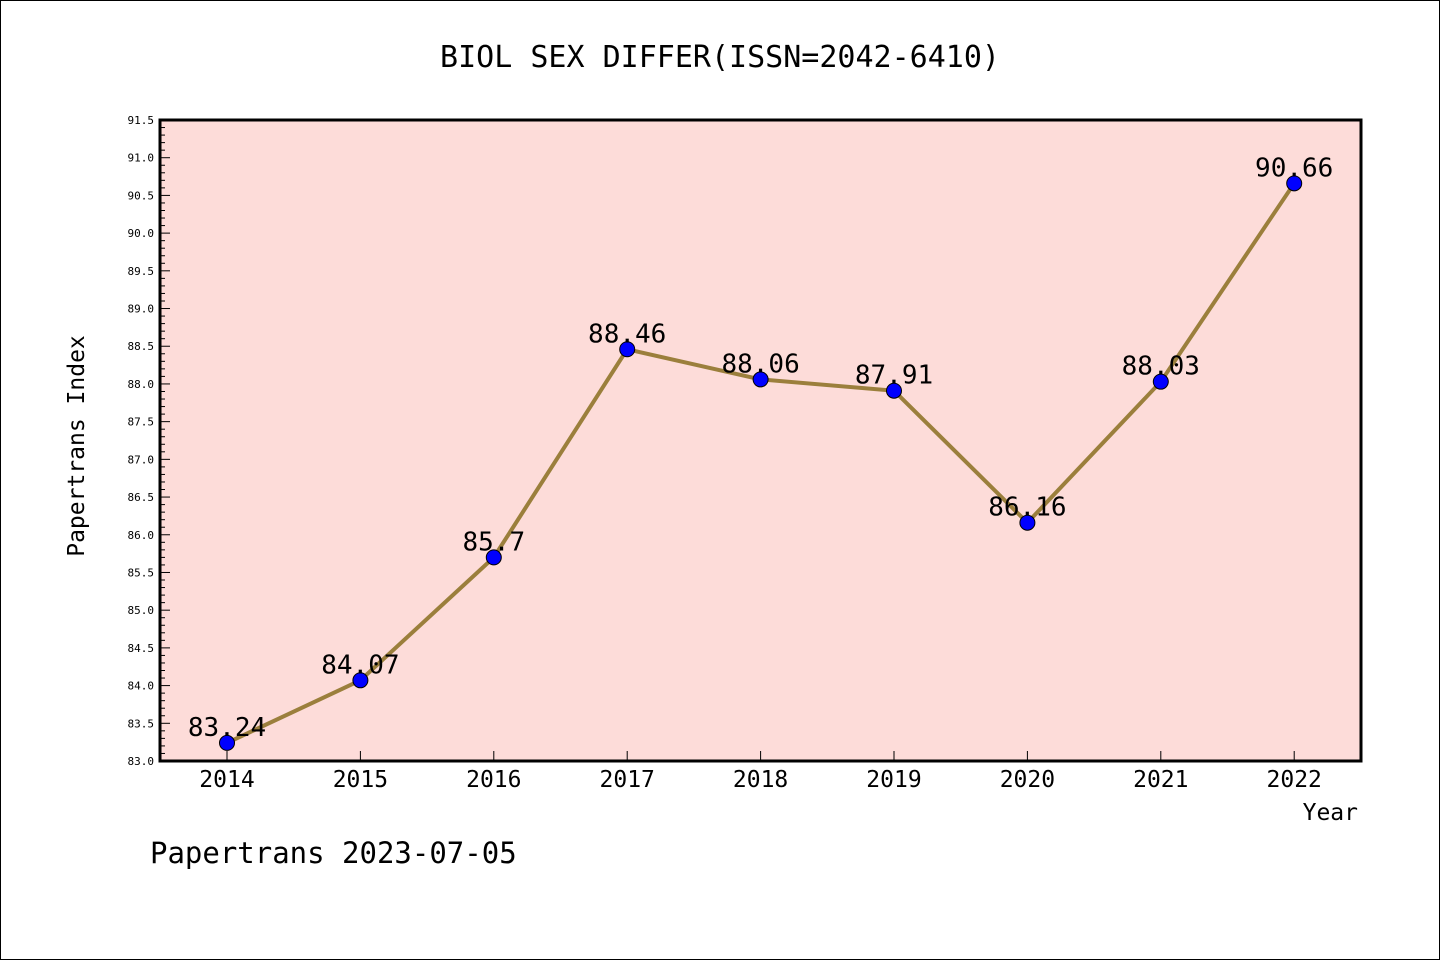 Image resolution: width=1440 pixels, height=960 pixels. I want to click on data-label: 88.46, so click(627, 334).